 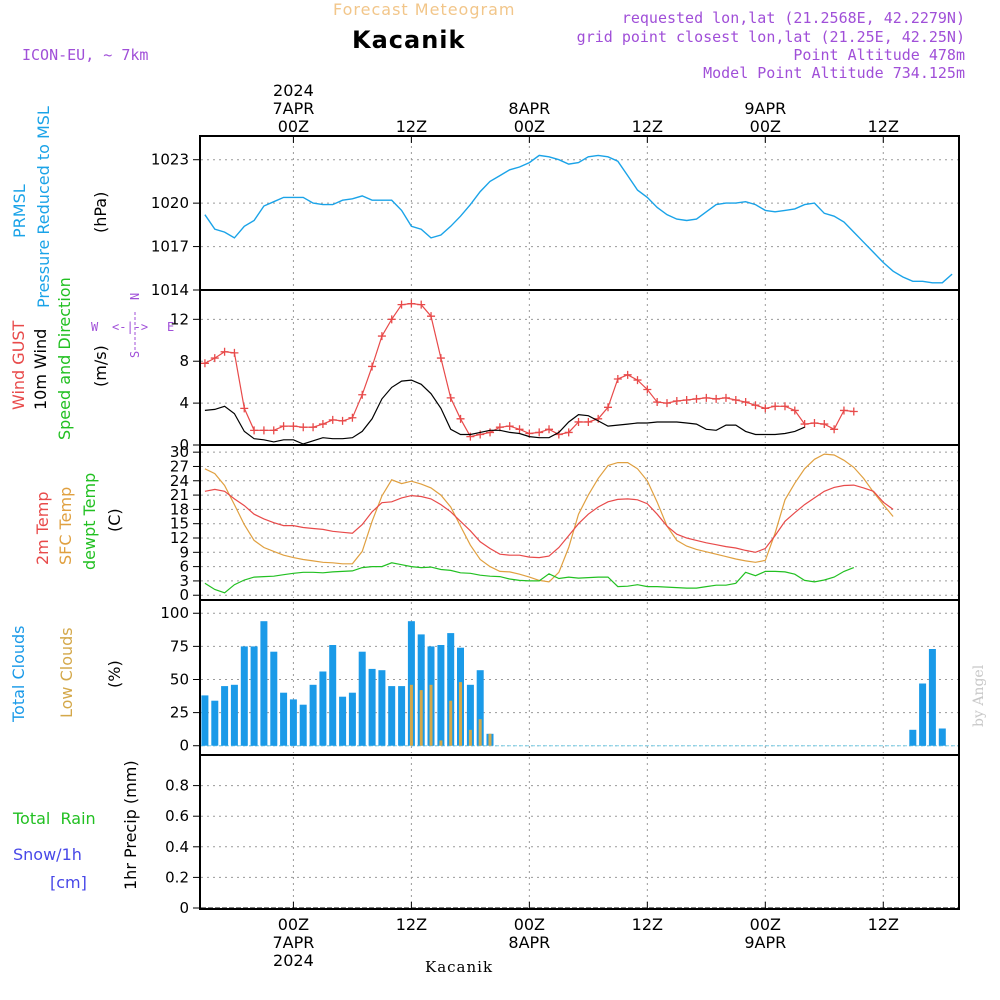 What do you see at coordinates (47, 854) in the screenshot?
I see `snow-label: Snow/1h` at bounding box center [47, 854].